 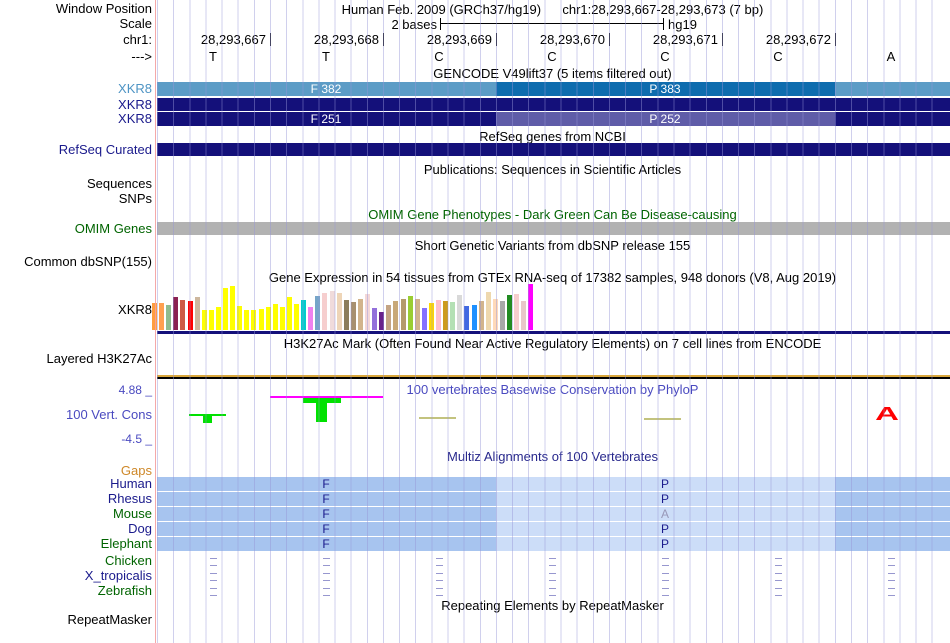 I want to click on multiz-species-label: Rhesus, so click(x=129, y=498).